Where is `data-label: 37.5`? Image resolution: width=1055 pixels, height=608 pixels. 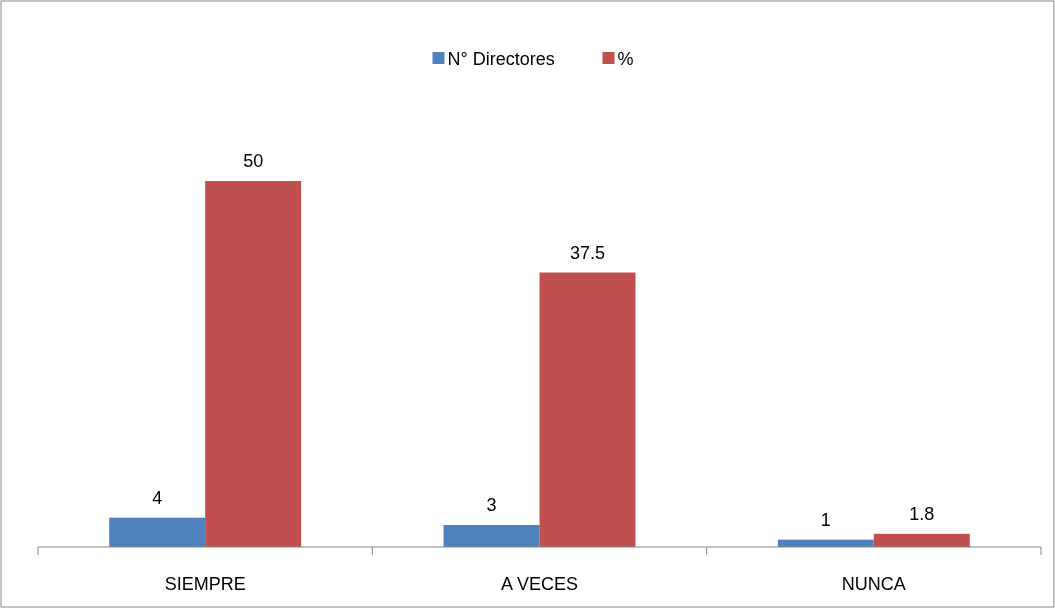 data-label: 37.5 is located at coordinates (587, 252).